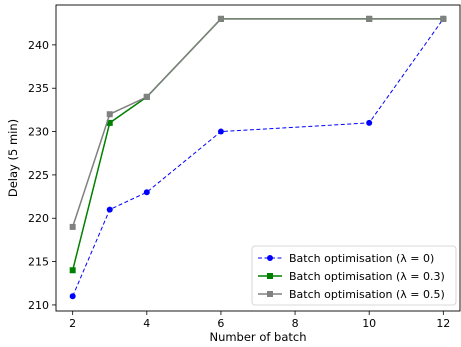  What do you see at coordinates (220, 323) in the screenshot?
I see `x-tick-label: 6` at bounding box center [220, 323].